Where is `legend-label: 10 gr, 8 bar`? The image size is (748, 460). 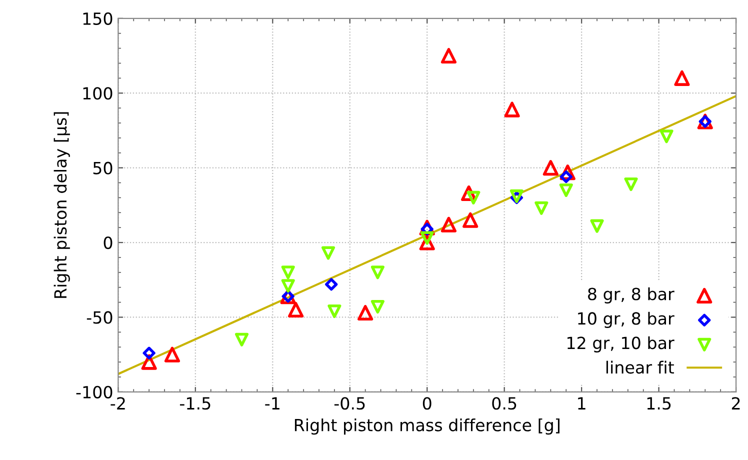 legend-label: 10 gr, 8 bar is located at coordinates (626, 320).